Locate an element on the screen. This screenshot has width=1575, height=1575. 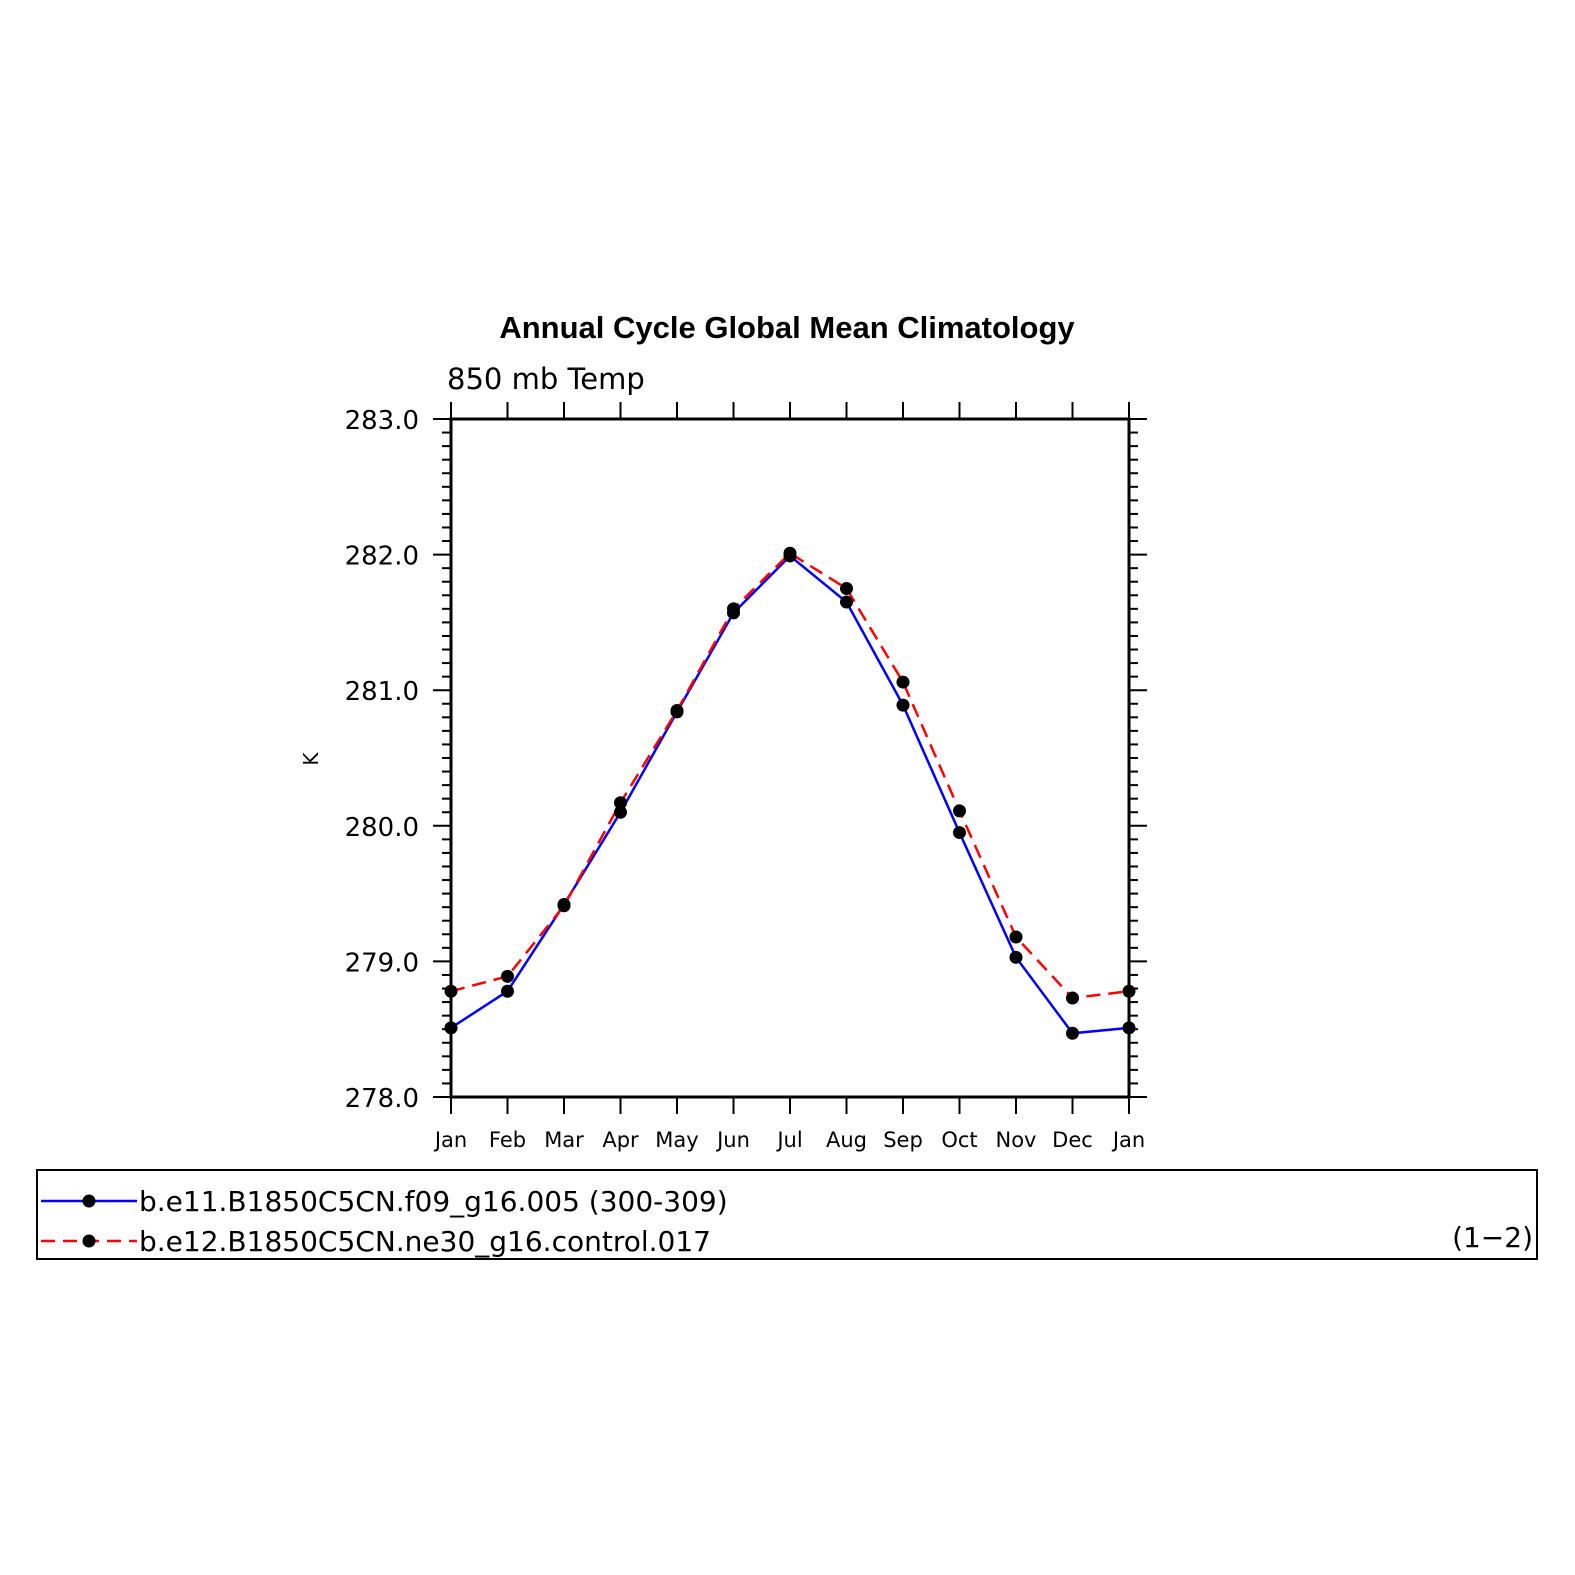
x-tick-label: Mar is located at coordinates (564, 1140).